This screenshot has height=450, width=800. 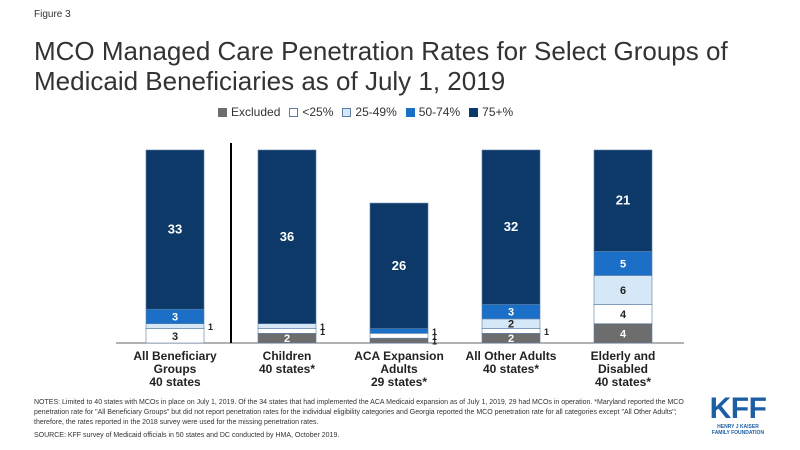 What do you see at coordinates (52, 14) in the screenshot?
I see `figure-label: Figure 3` at bounding box center [52, 14].